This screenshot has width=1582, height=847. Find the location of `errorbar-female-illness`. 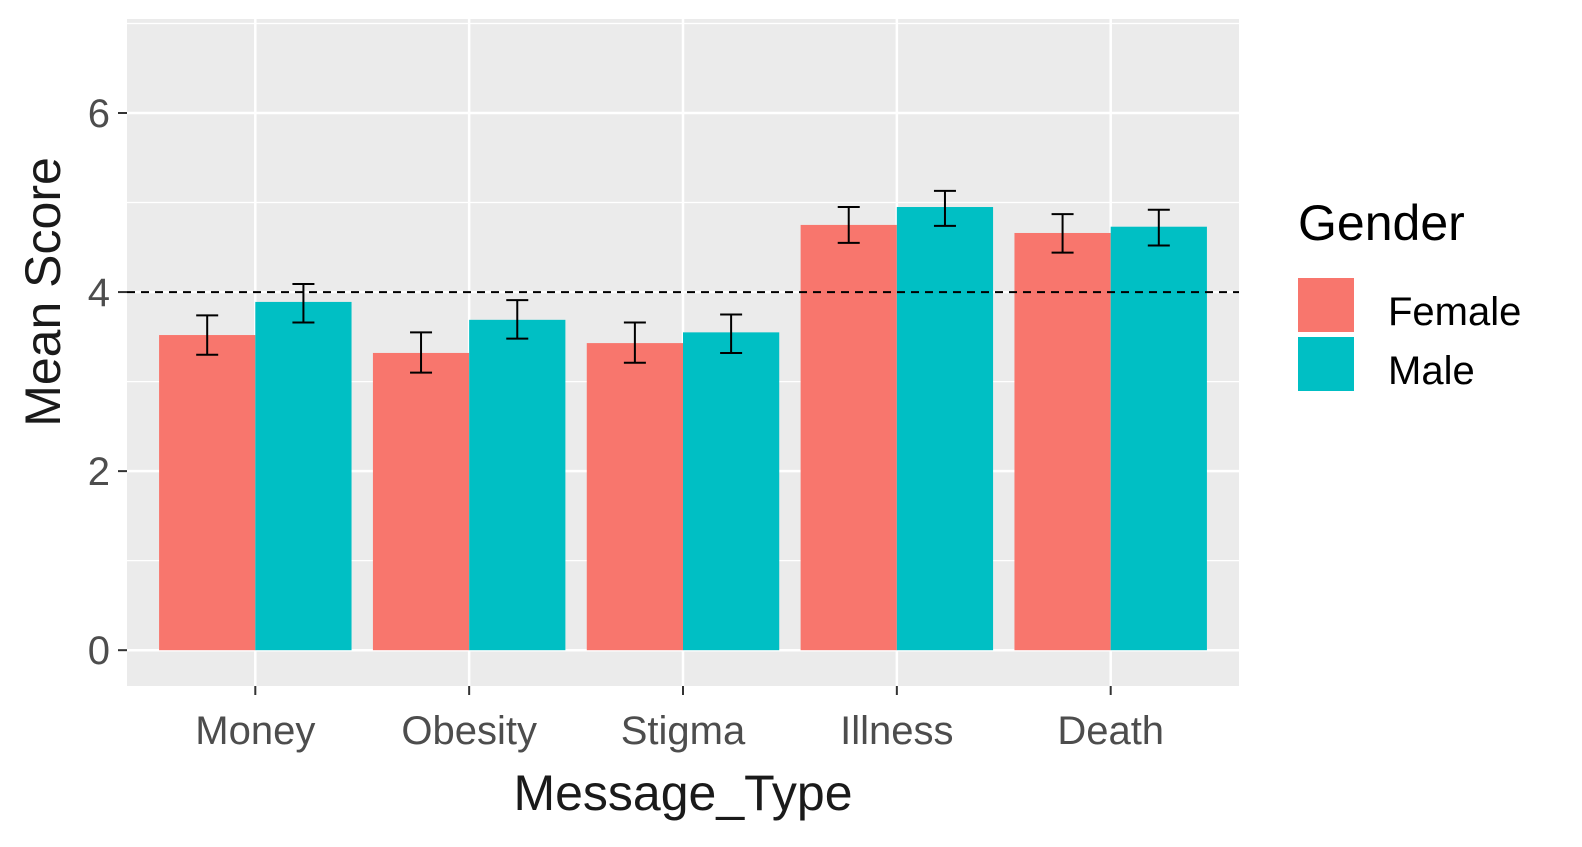

errorbar-female-illness is located at coordinates (848, 225).